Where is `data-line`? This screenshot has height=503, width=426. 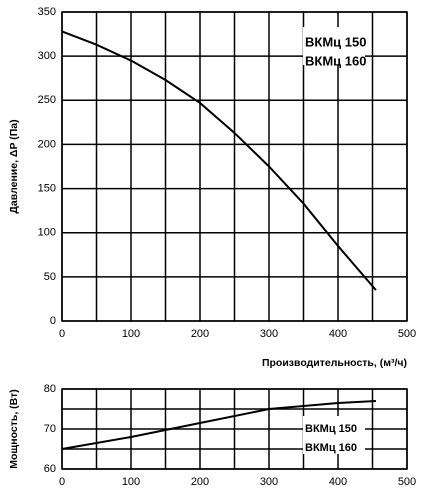 data-line is located at coordinates (219, 425).